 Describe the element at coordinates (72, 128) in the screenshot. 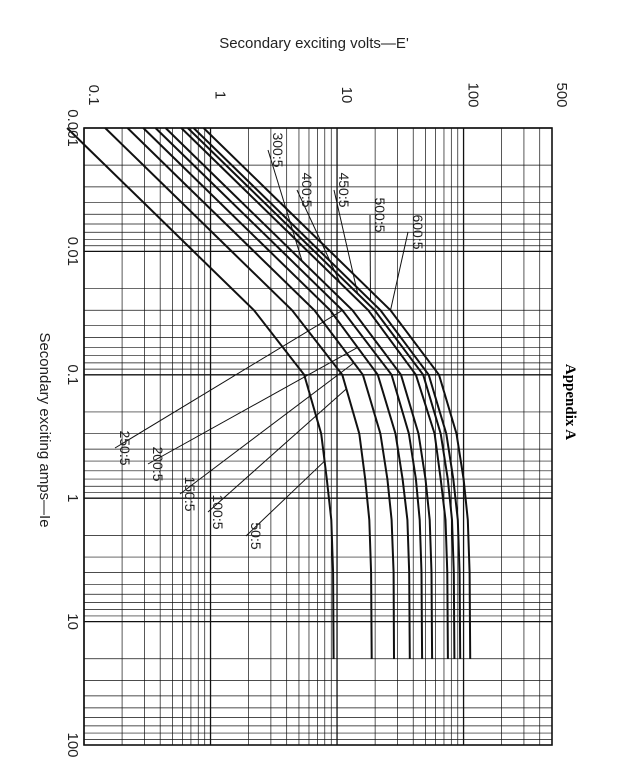

I see `x-tick-label: 0.001` at that location.